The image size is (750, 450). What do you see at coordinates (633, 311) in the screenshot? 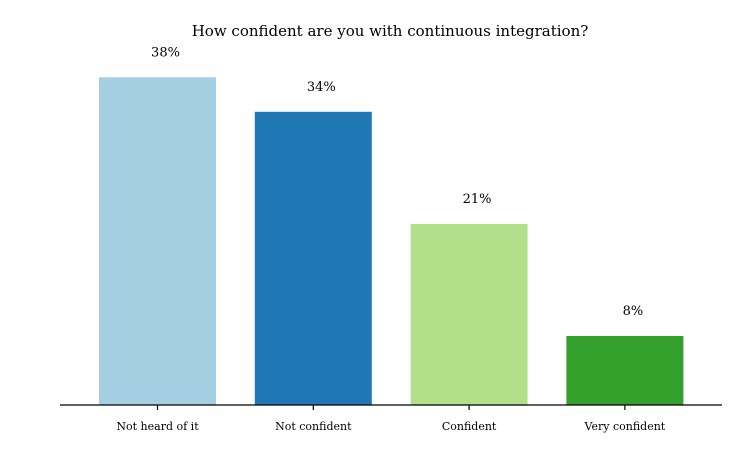
I see `data-label: 8%` at bounding box center [633, 311].